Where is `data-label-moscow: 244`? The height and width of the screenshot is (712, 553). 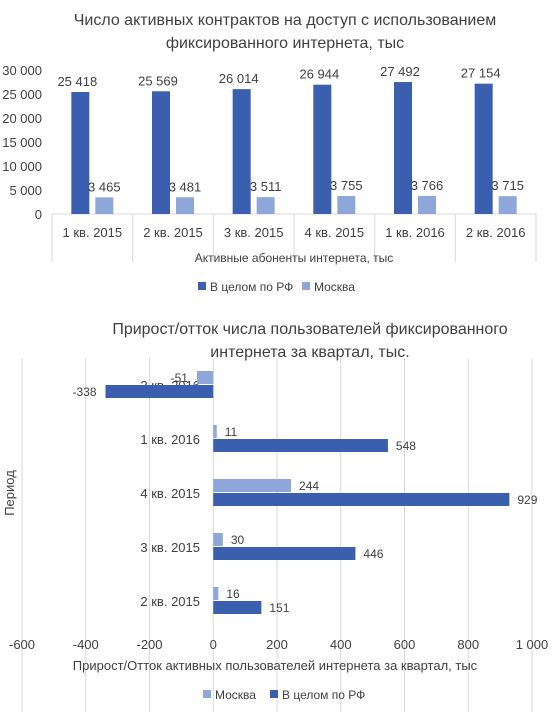
data-label-moscow: 244 is located at coordinates (309, 486).